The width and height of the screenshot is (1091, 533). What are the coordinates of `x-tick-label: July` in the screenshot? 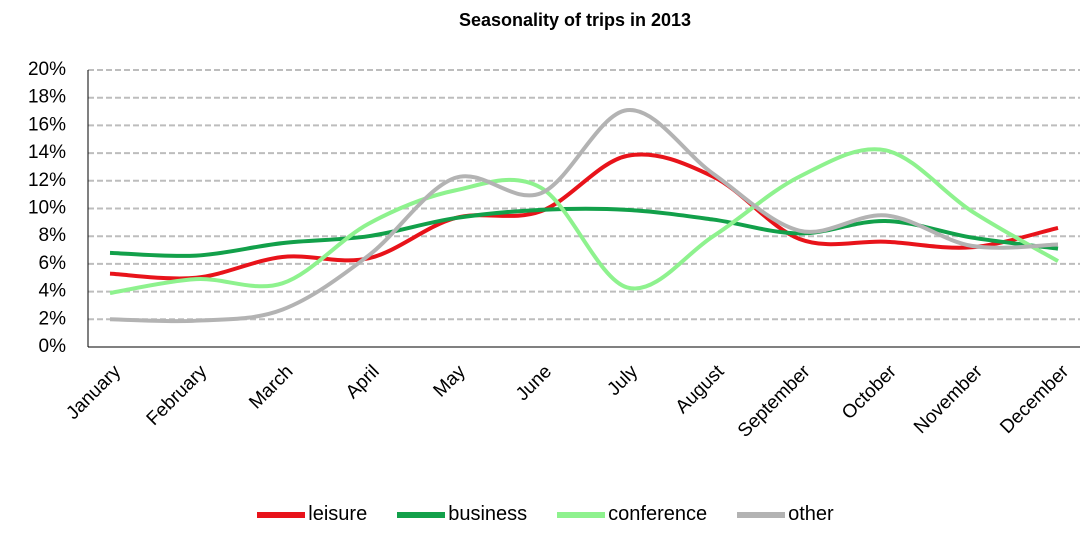 It's located at (622, 380).